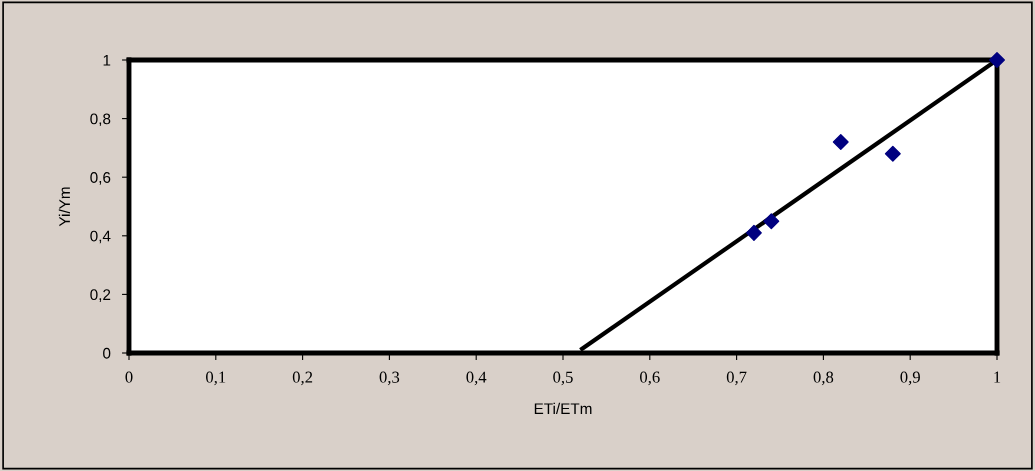  Describe the element at coordinates (910, 378) in the screenshot. I see `x-tick-label: 0,9` at that location.